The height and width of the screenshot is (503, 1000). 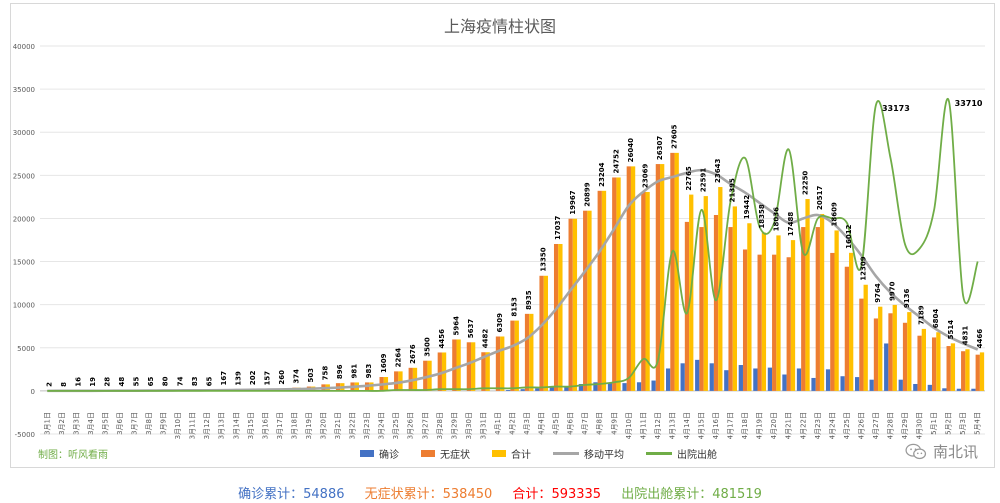 What do you see at coordinates (24, 133) in the screenshot?
I see `y-tick-label: 30000` at bounding box center [24, 133].